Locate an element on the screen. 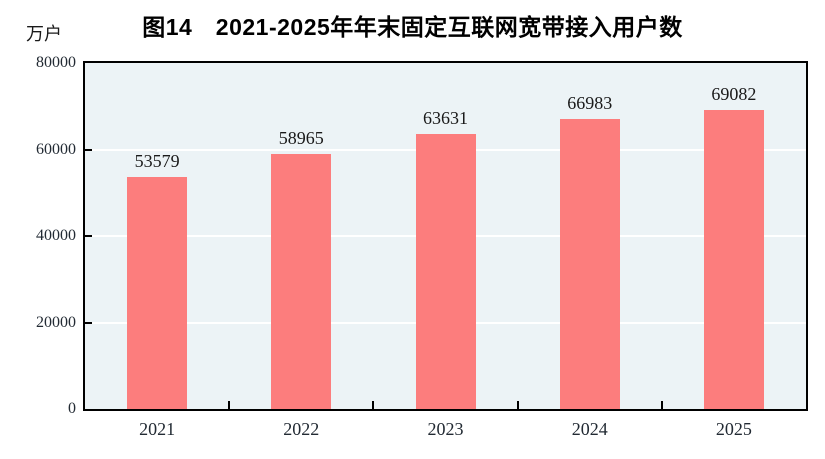 The width and height of the screenshot is (825, 459). x-axis-label-2021: 2021 is located at coordinates (157, 429).